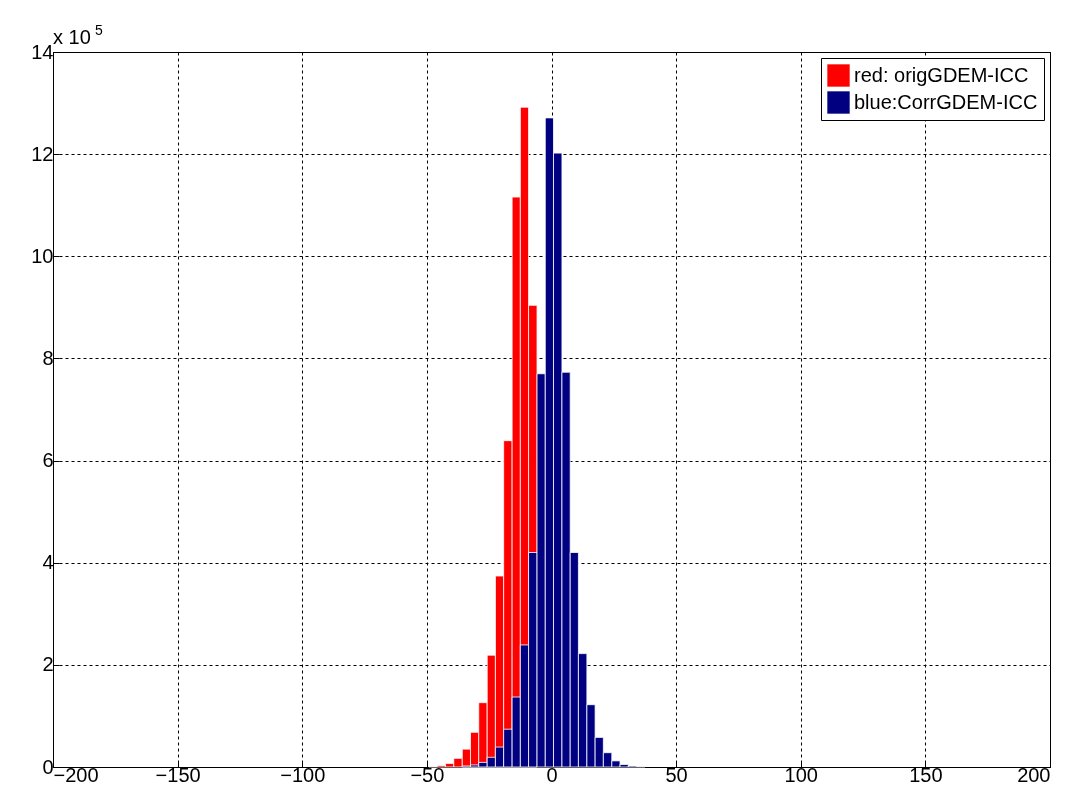 This screenshot has height=801, width=1081. I want to click on x-tick-label: 150, so click(926, 774).